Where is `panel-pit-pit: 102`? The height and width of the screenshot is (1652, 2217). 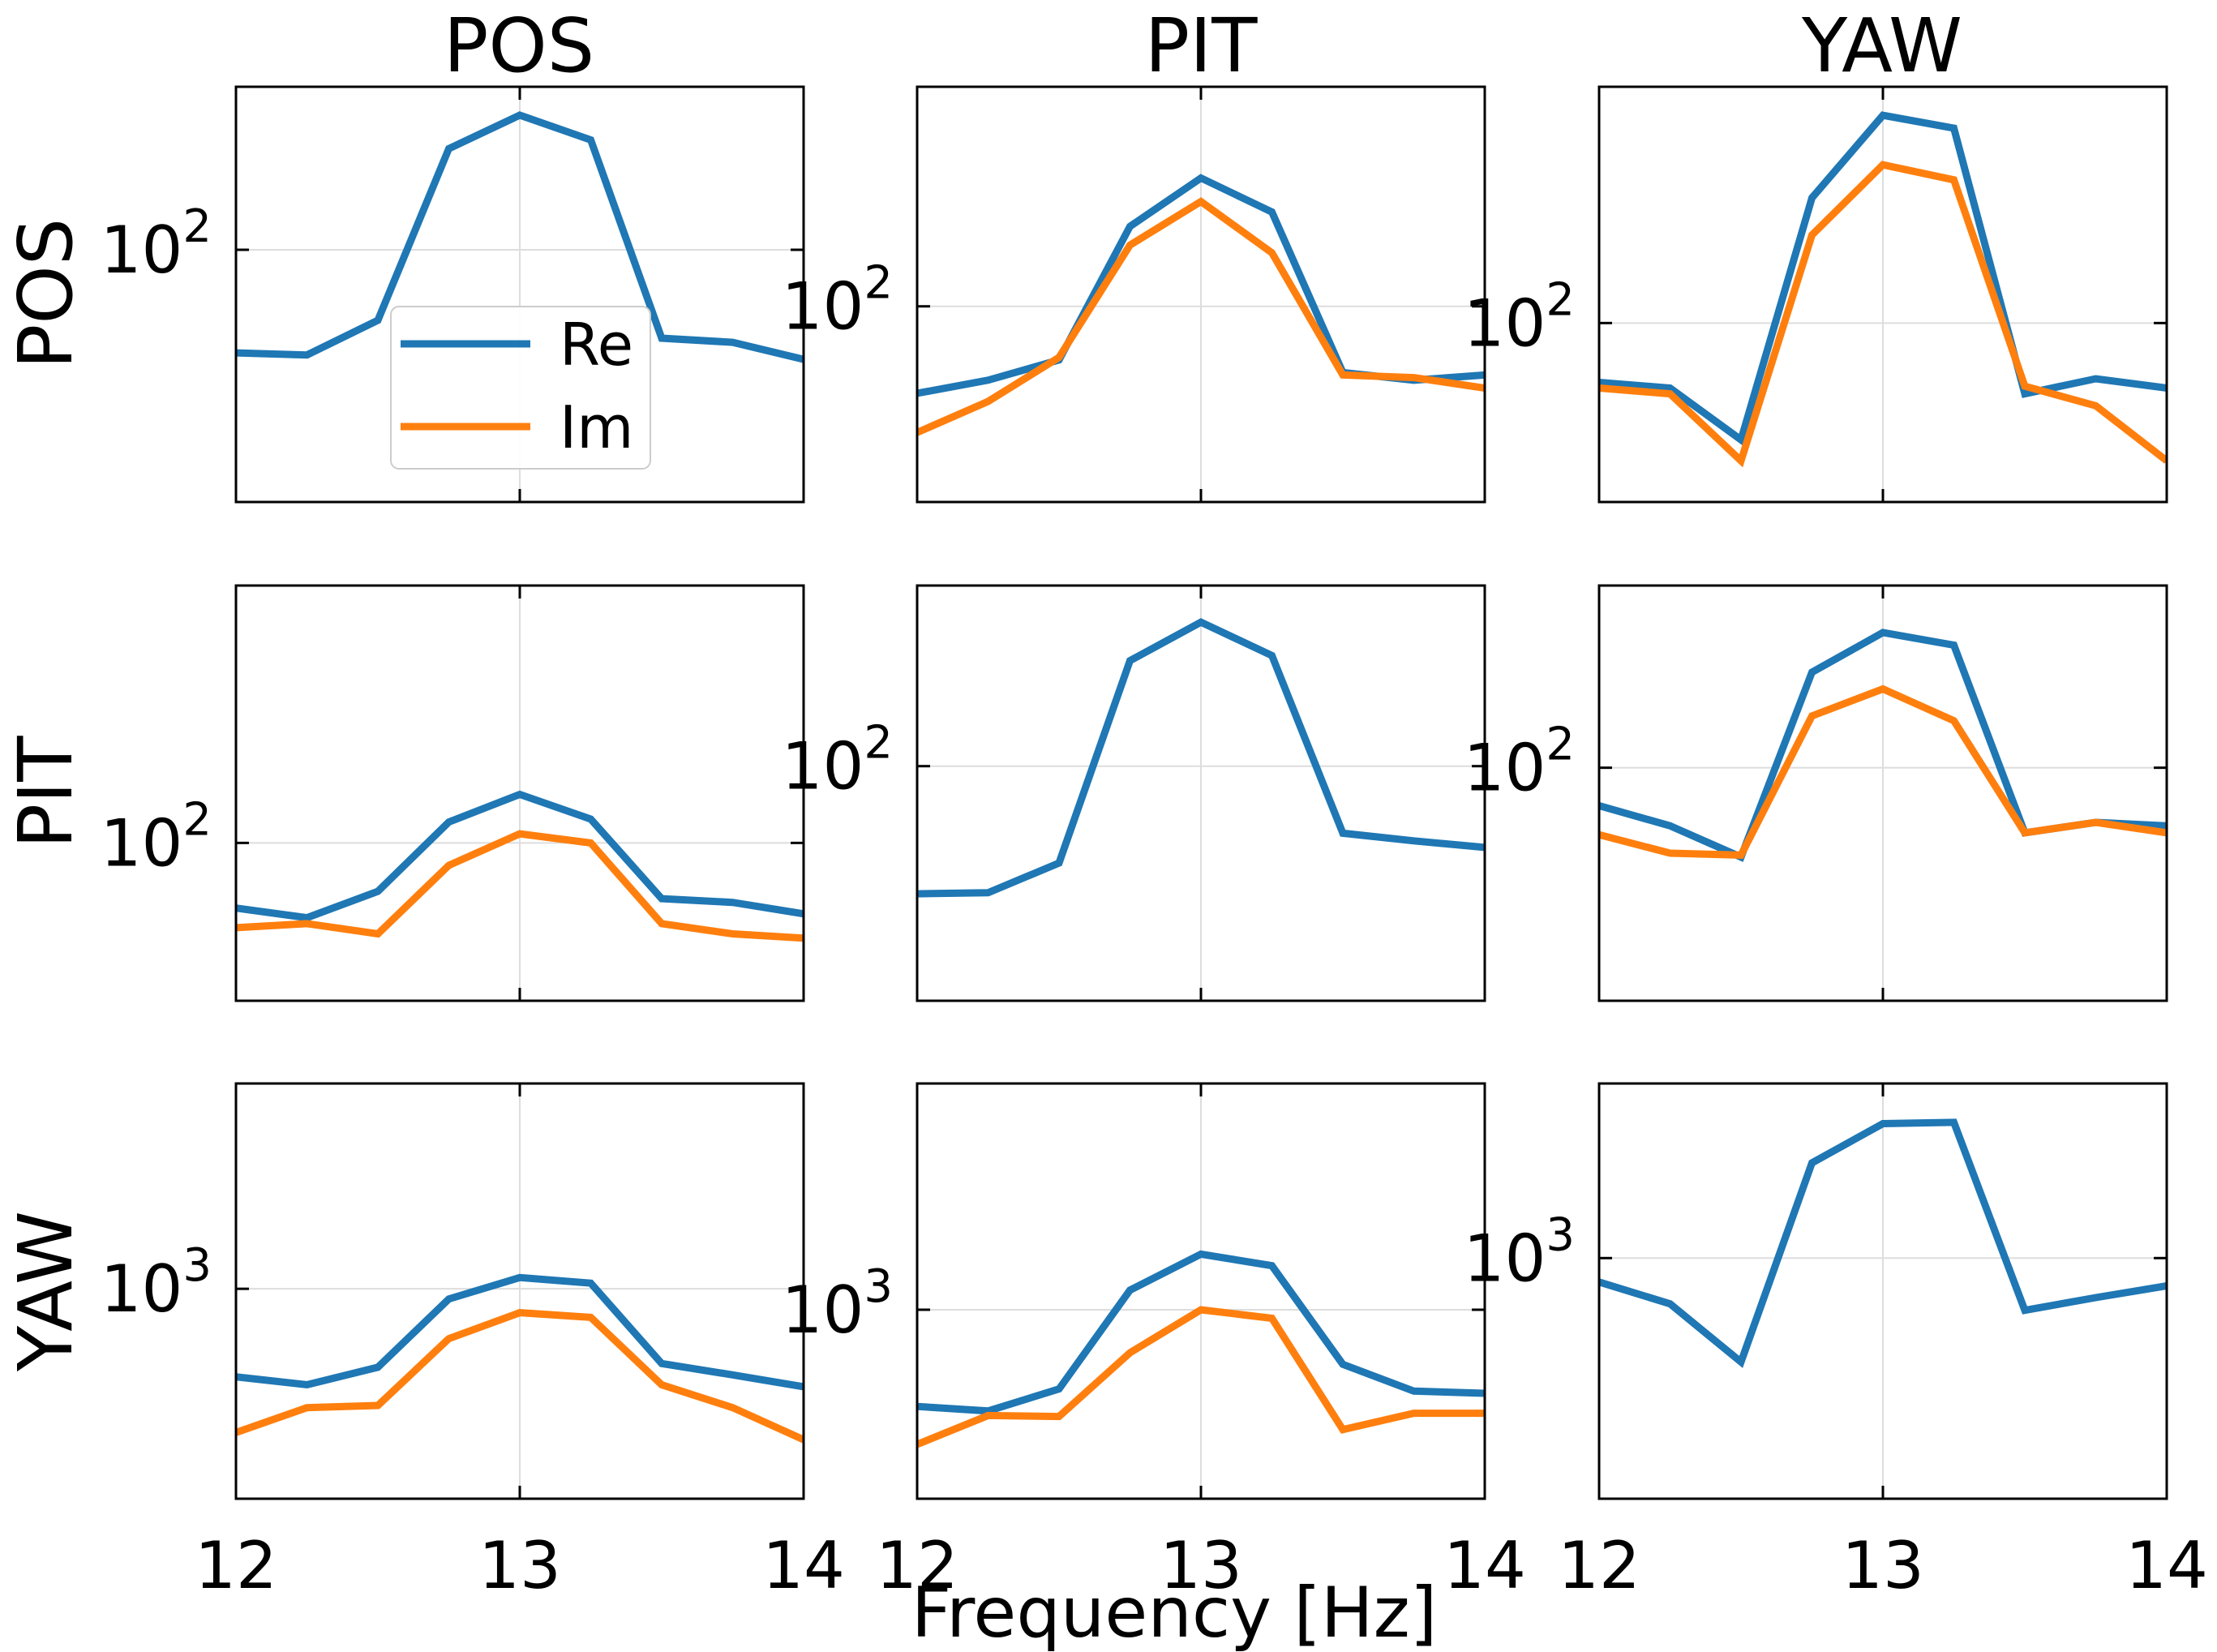
panel-pit-pit: 102 is located at coordinates (1134, 793).